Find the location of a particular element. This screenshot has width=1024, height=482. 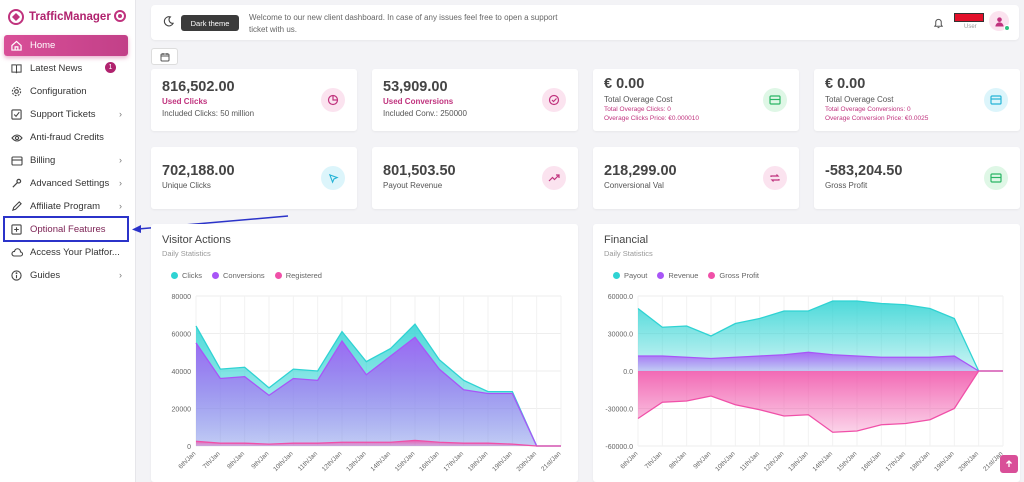

sidebar-item-affiliate-program: Affiliate Program › is located at coordinates (66, 206).